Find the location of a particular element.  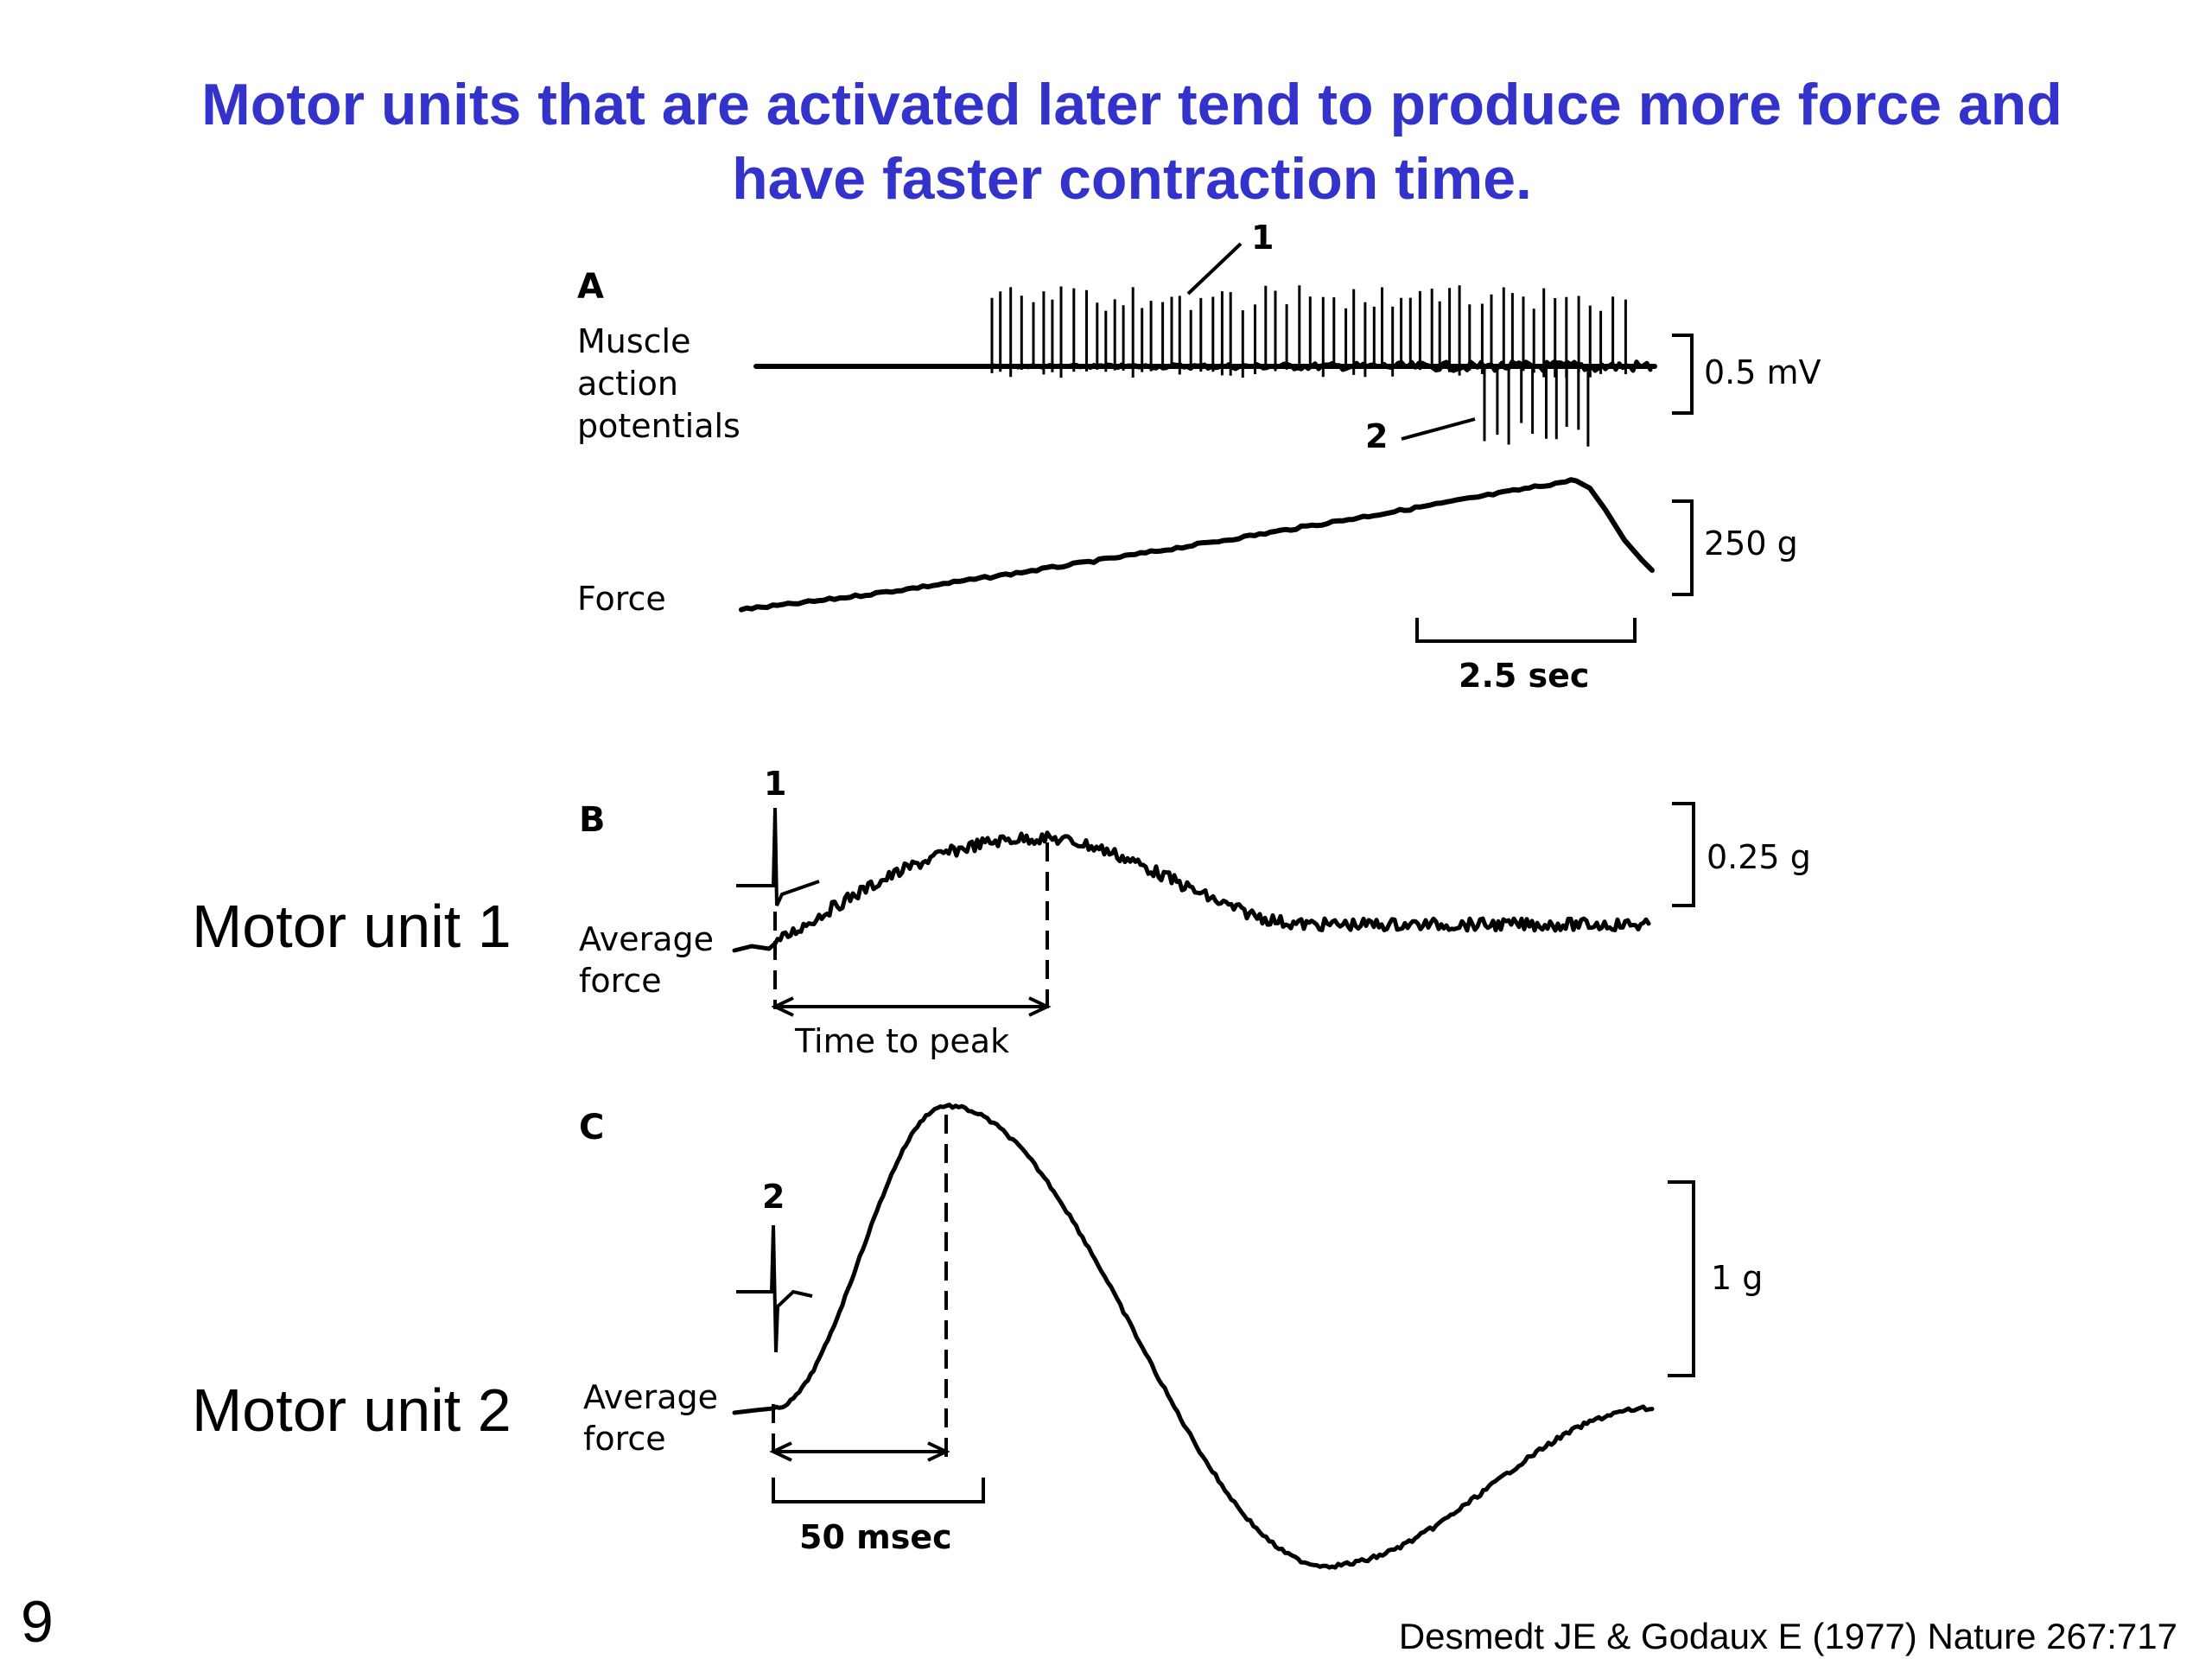

panel-b-time-to-peak-label: Time to peak is located at coordinates (901, 1041).